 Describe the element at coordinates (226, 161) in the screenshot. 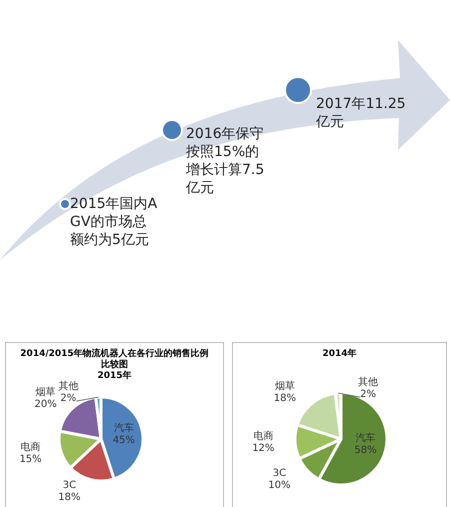

I see `text: 2016年保守按照15%的增长计算7.5亿元` at that location.